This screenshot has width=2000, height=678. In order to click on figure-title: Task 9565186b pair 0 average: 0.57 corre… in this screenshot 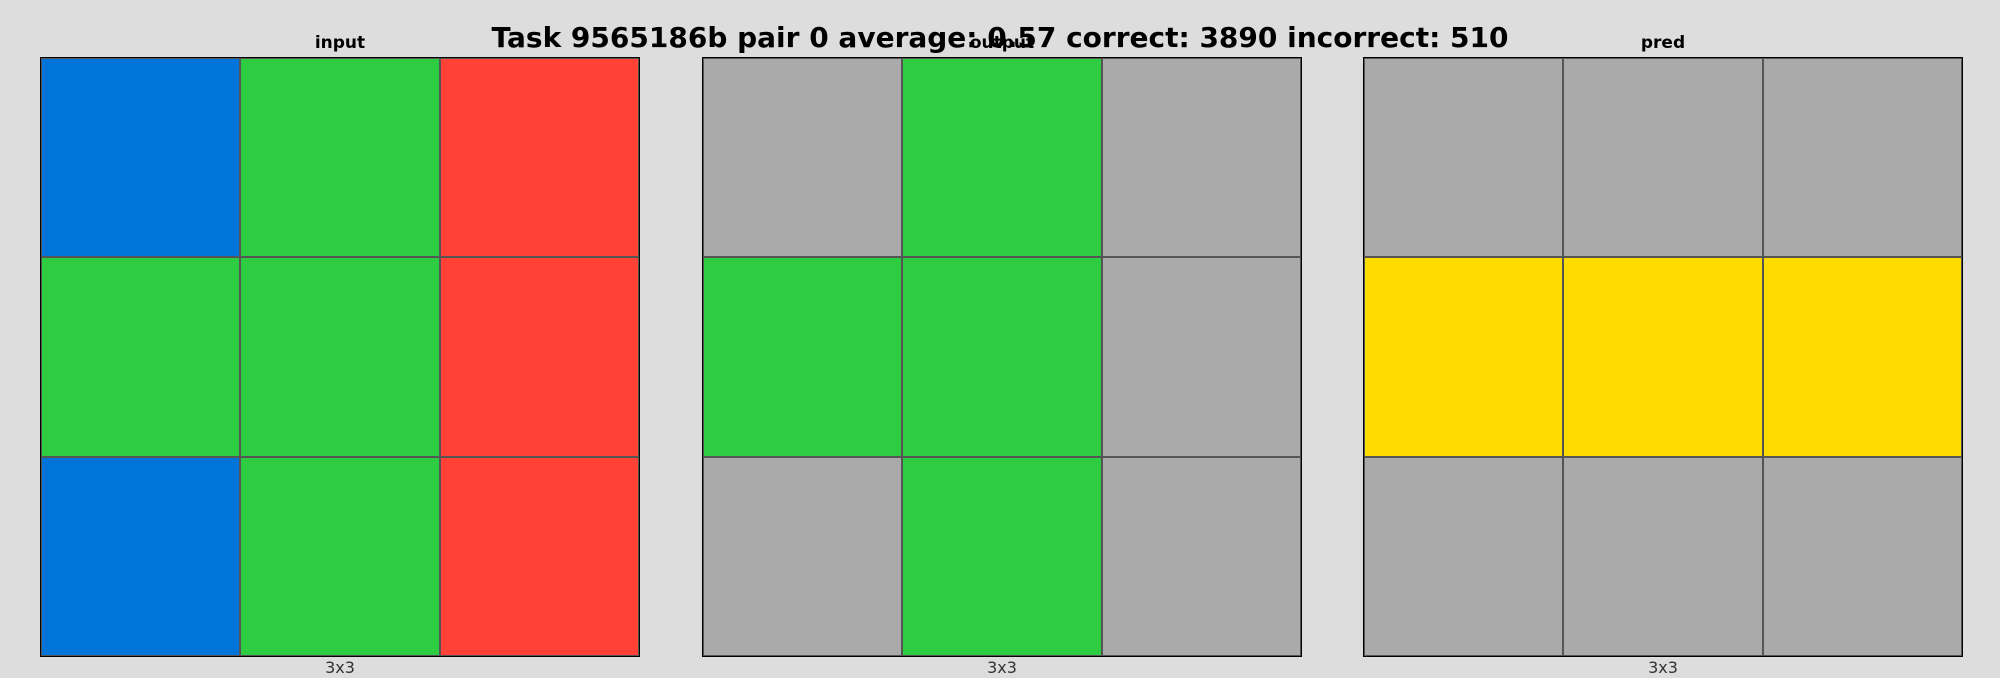, I will do `click(1000, 37)`.